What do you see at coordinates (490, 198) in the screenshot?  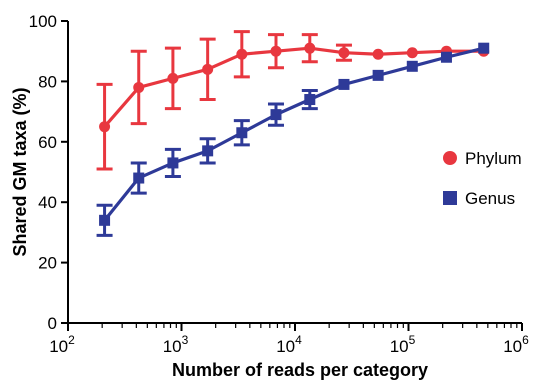 I see `legend-label: Genus` at bounding box center [490, 198].